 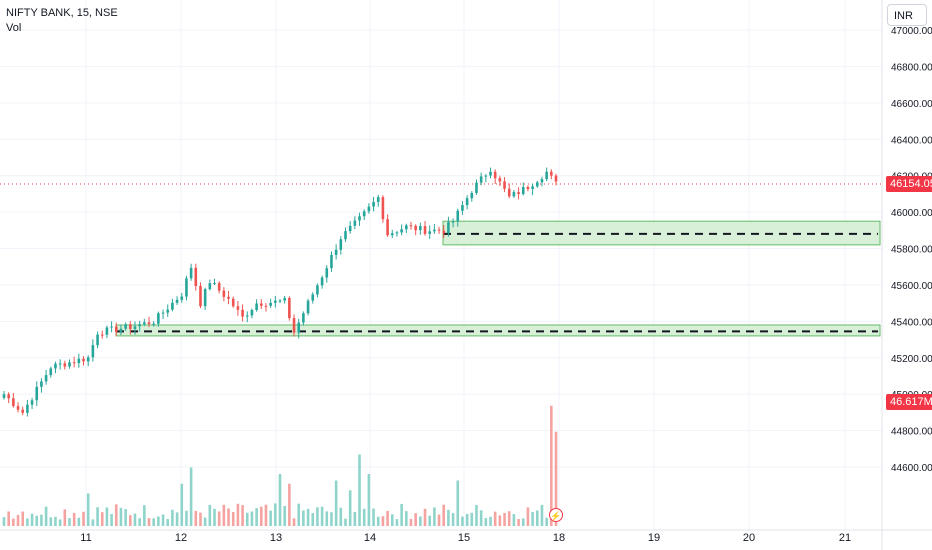 I want to click on y-tick-label: 46000.00, so click(x=911, y=213).